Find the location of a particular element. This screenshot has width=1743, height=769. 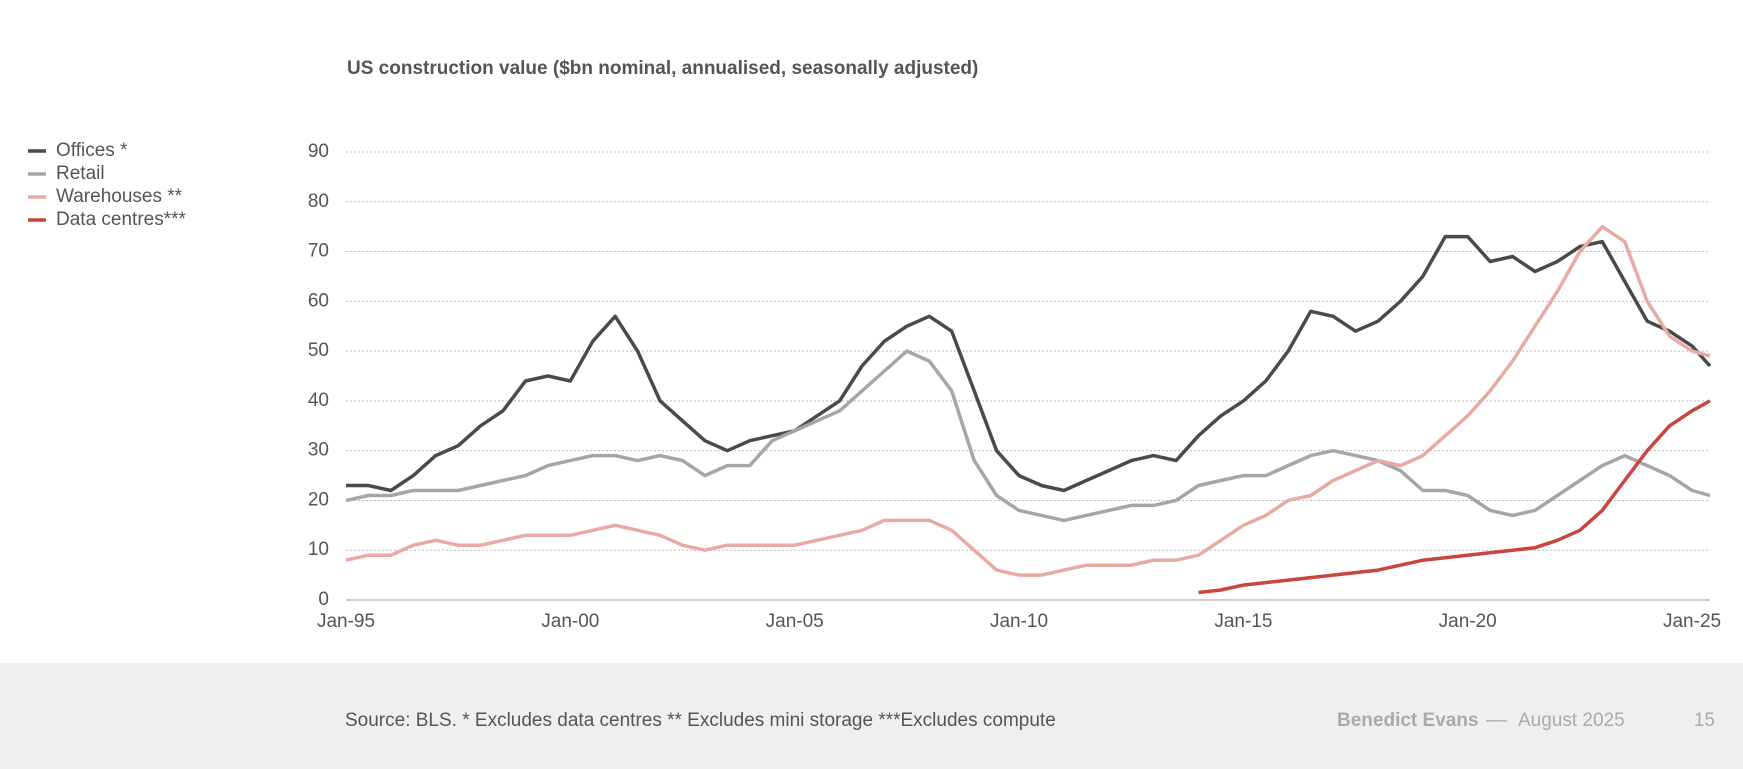

page-number: 15 is located at coordinates (1704, 720).